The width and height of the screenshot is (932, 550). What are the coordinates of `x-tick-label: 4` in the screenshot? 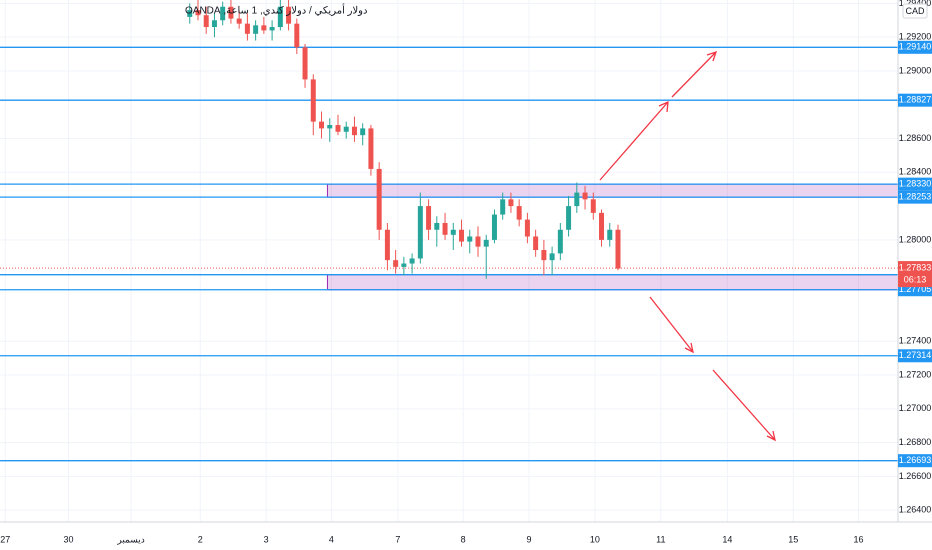 It's located at (331, 539).